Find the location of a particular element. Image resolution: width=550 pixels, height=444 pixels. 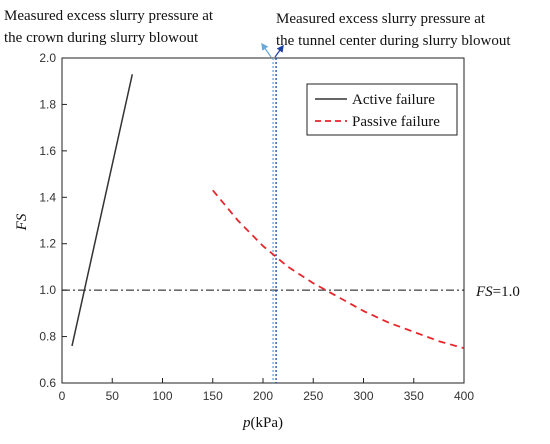

y-tick-label-0: 0.6 is located at coordinates (47, 383).